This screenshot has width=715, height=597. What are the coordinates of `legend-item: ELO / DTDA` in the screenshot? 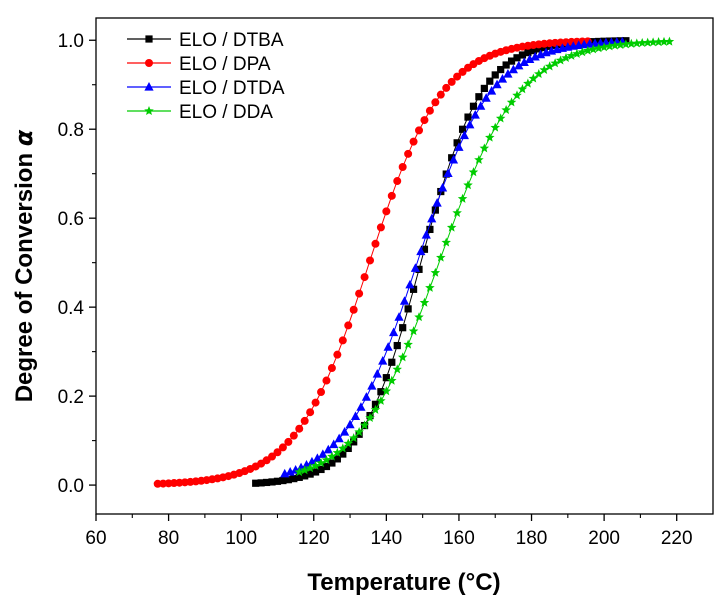 It's located at (206, 88).